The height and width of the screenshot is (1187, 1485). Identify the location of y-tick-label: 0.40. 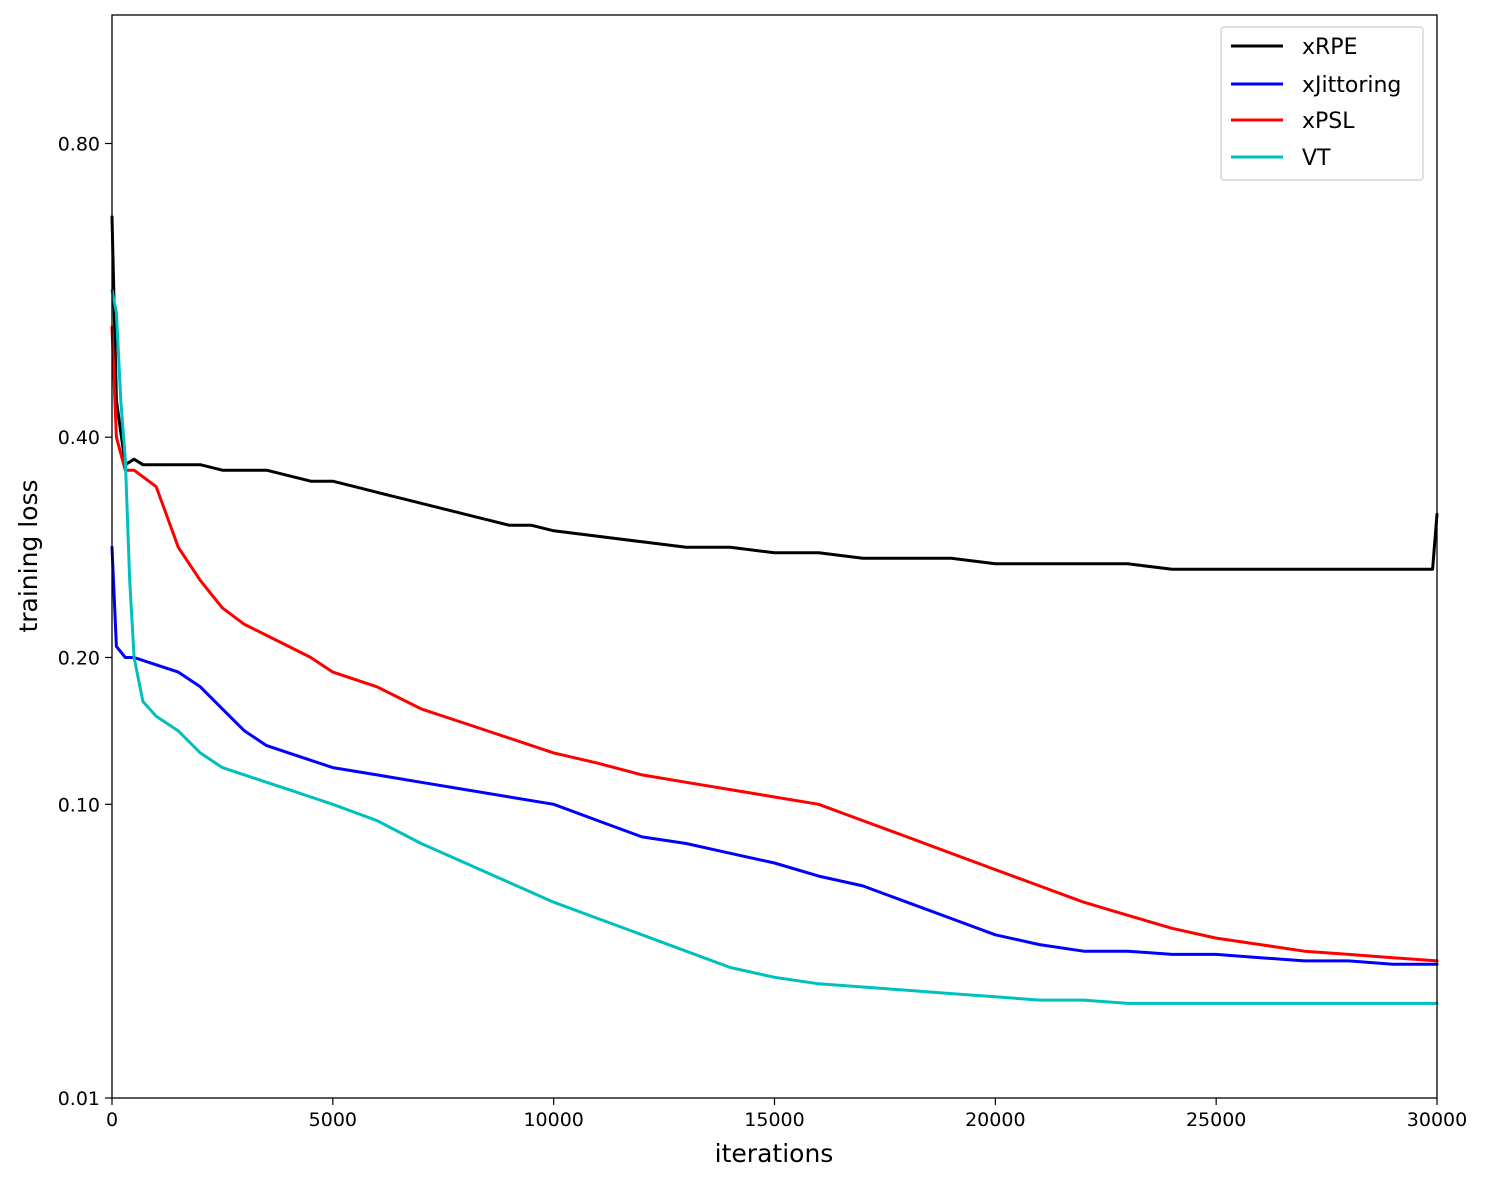
(79, 438).